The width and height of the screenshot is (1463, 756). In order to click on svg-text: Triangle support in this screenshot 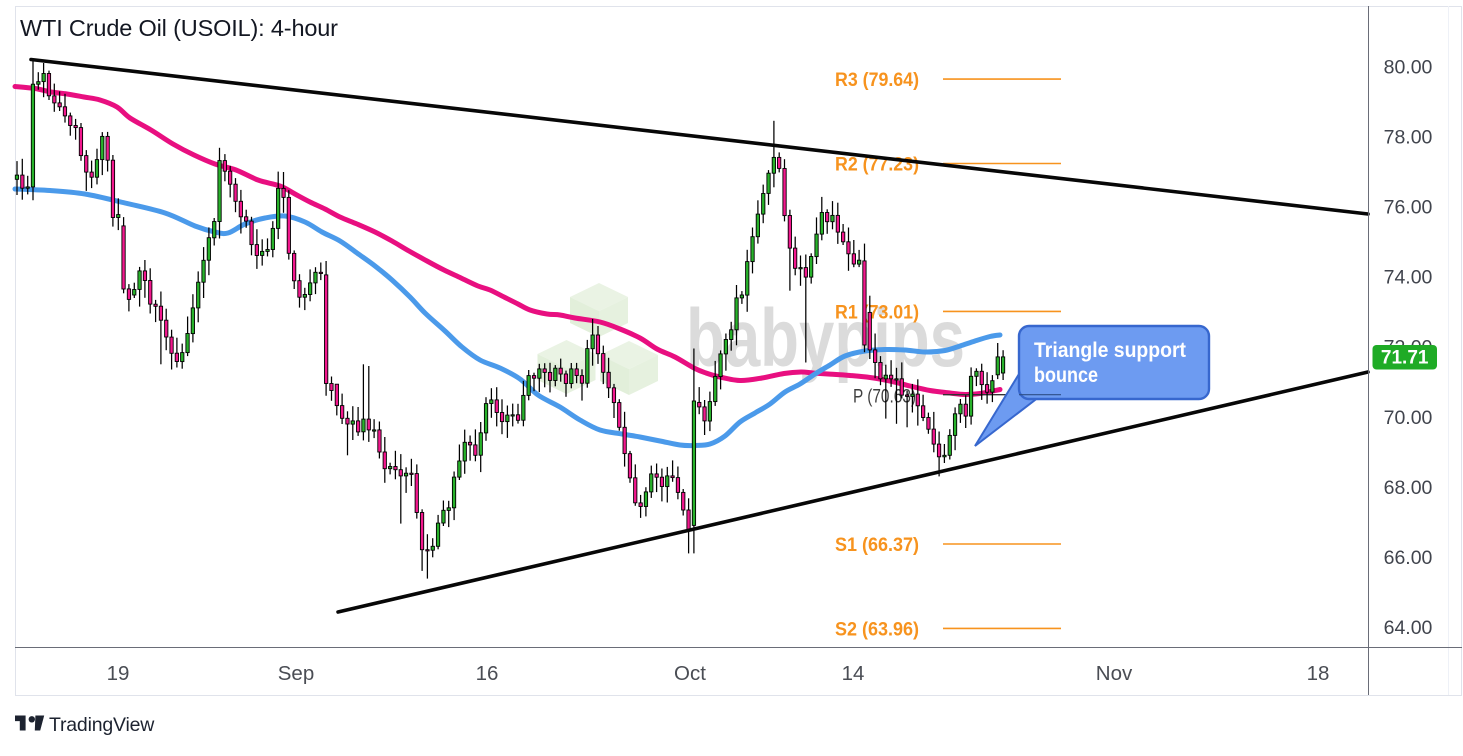, I will do `click(1110, 350)`.